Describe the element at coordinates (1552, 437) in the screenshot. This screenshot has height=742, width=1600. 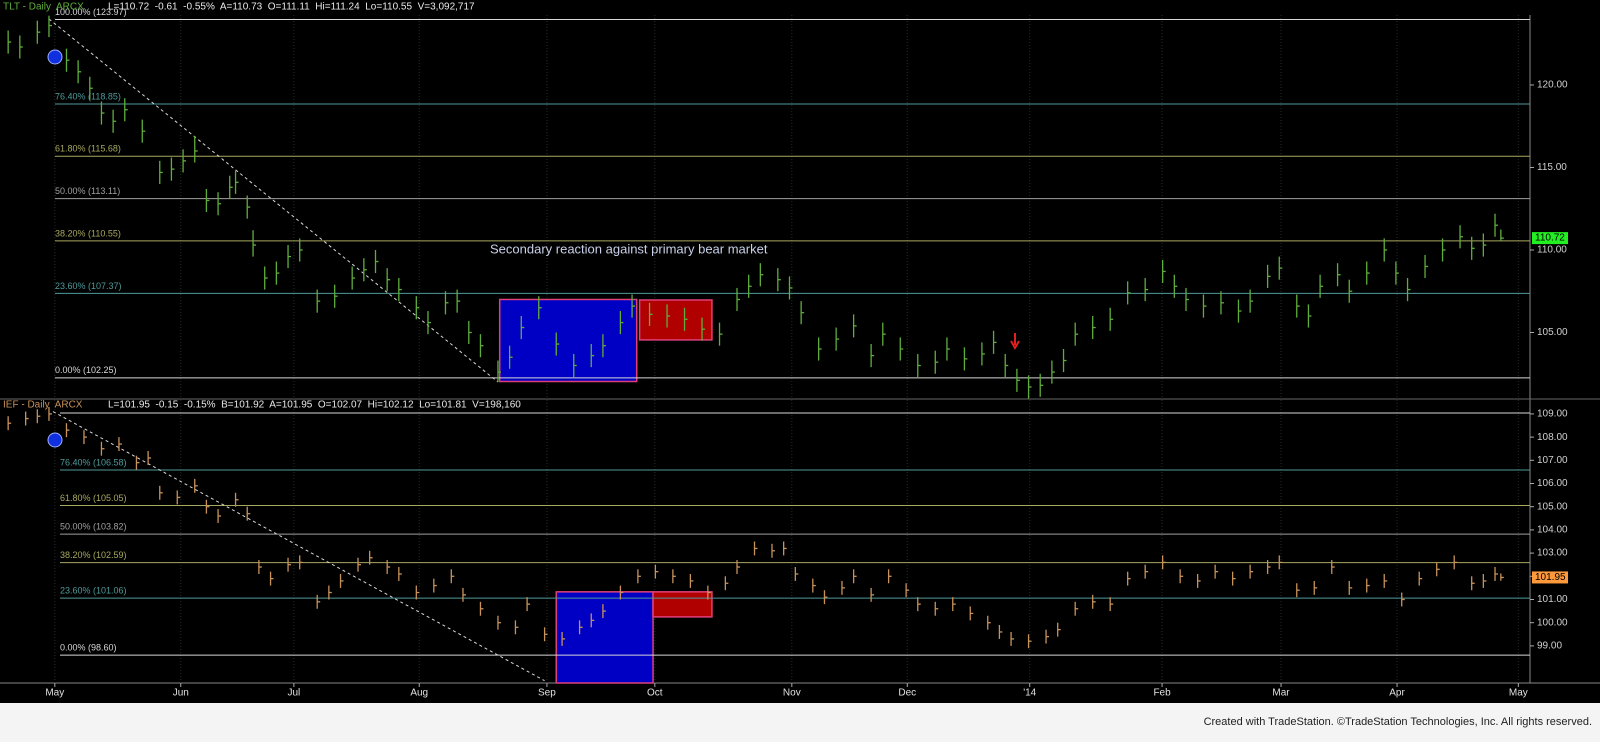
I see `y-tick-label: 108.00` at that location.